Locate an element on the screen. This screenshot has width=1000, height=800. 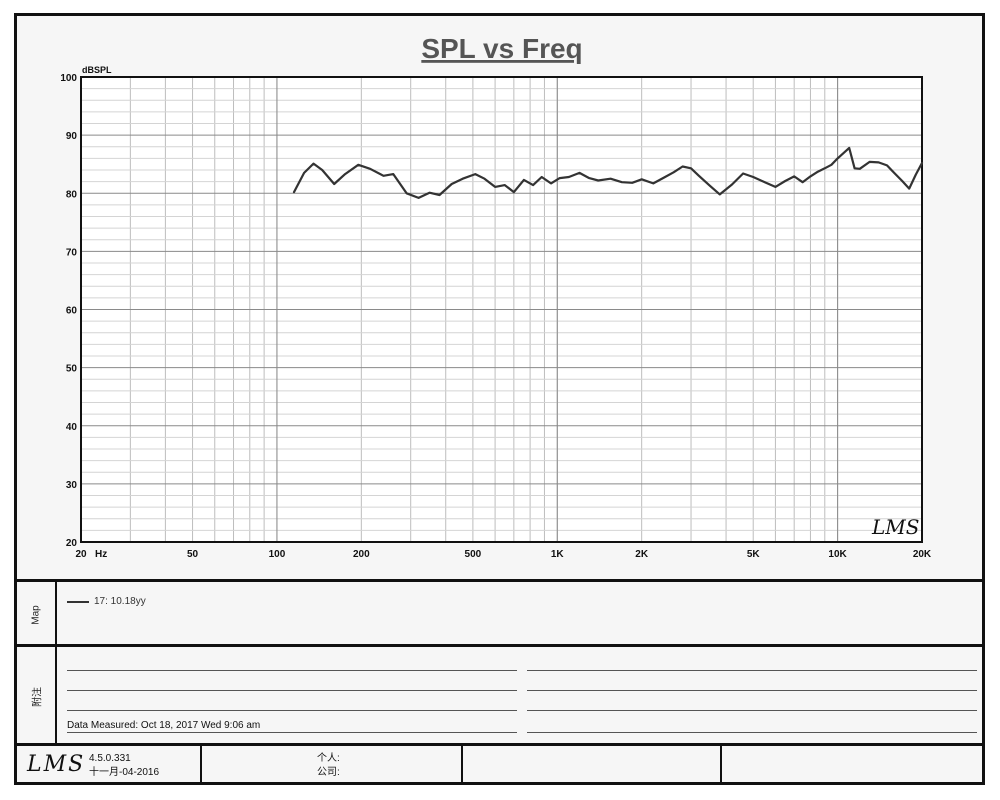
x-tick-label: 10K is located at coordinates (837, 554).